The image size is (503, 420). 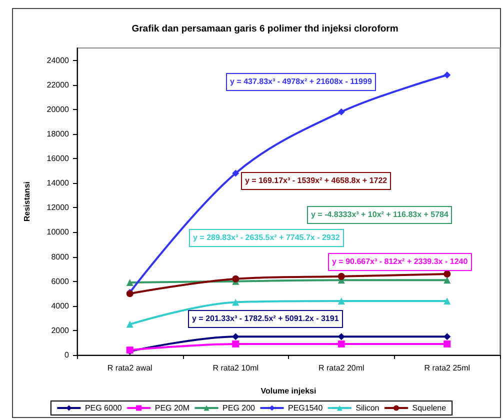 What do you see at coordinates (58, 133) in the screenshot?
I see `y-tick-label: 18000` at bounding box center [58, 133].